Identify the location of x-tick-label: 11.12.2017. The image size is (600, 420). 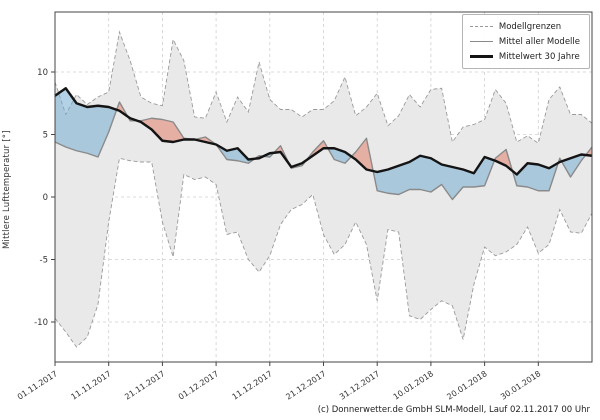
(252, 385).